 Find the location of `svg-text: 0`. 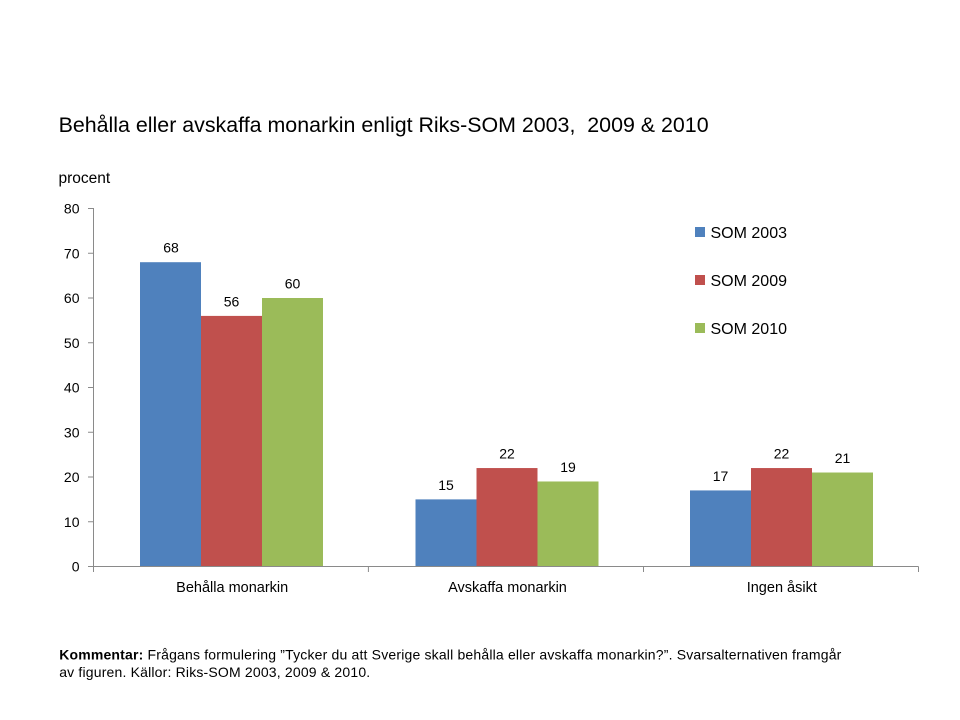

svg-text: 0 is located at coordinates (76, 567).